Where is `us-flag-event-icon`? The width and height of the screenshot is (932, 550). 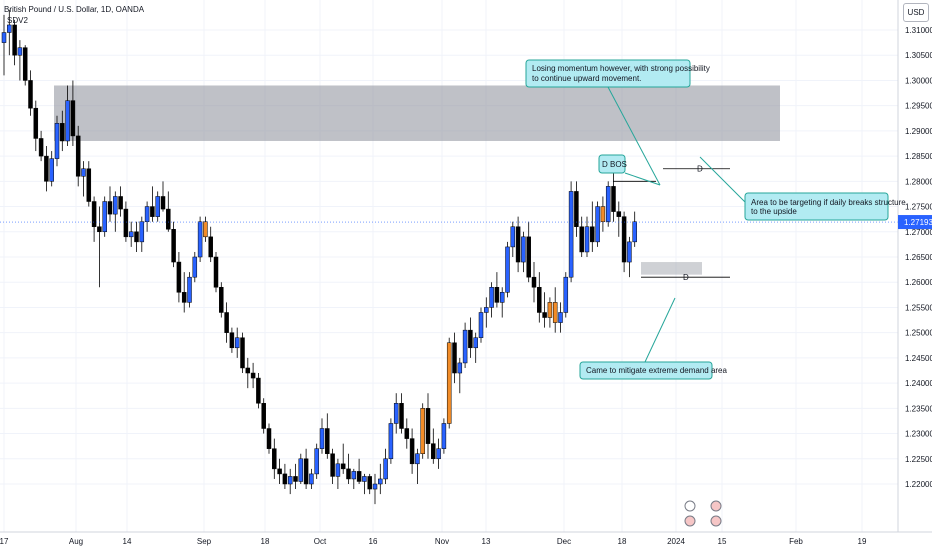
us-flag-event-icon is located at coordinates (716, 506).